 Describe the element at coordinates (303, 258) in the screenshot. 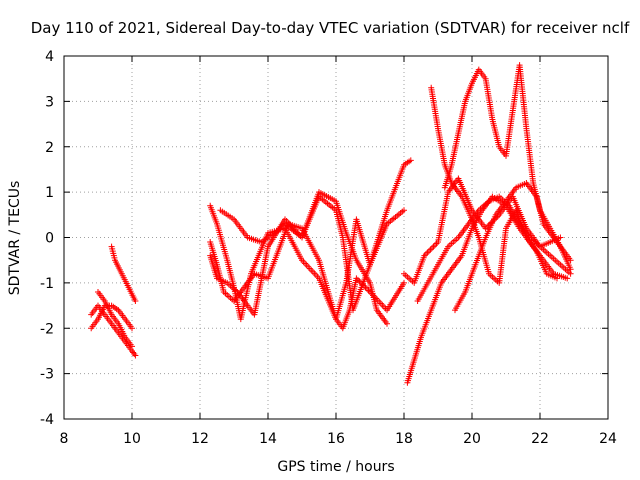

I see `series-s8` at that location.